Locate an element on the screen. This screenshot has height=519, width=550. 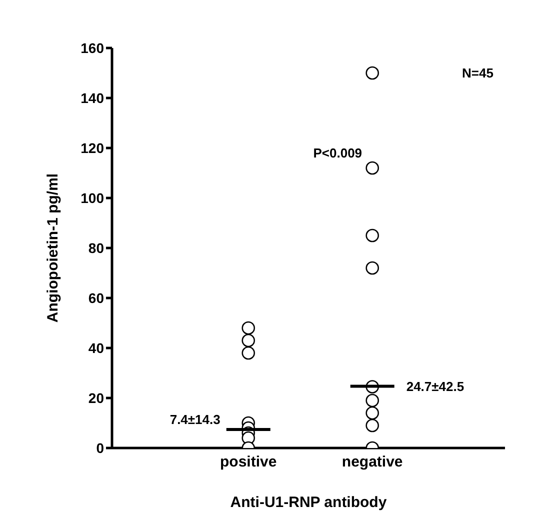
y-tick-label: 40 is located at coordinates (96, 348).